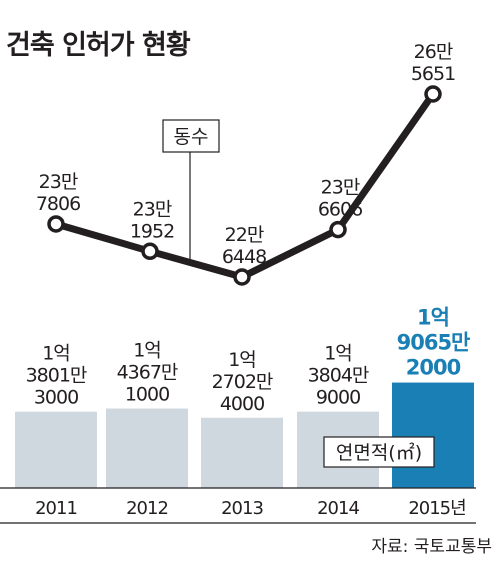 The image size is (500, 564). Describe the element at coordinates (242, 382) in the screenshot. I see `bar-value-label: 2702만` at that location.